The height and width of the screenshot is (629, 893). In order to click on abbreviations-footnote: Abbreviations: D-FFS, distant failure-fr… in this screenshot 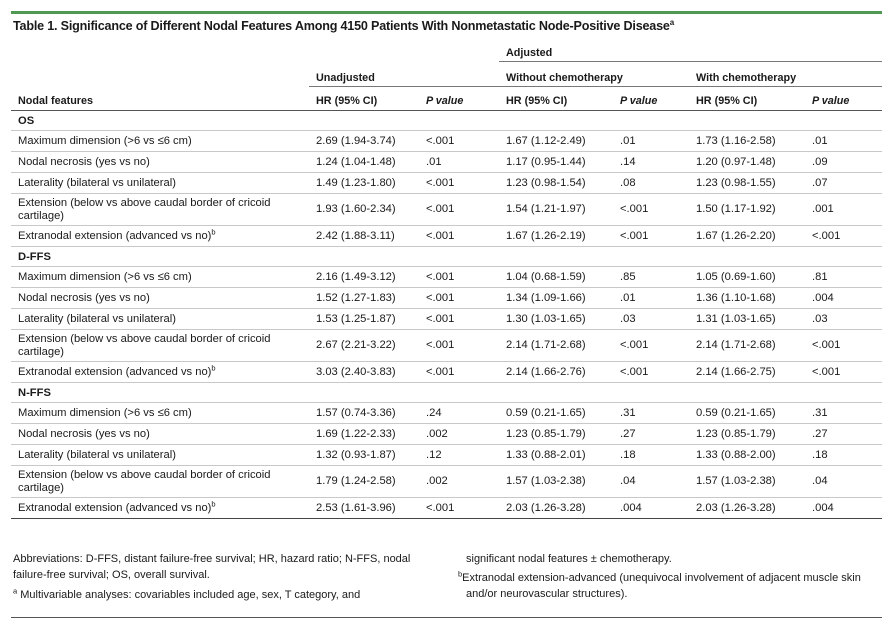, I will do `click(212, 567)`.